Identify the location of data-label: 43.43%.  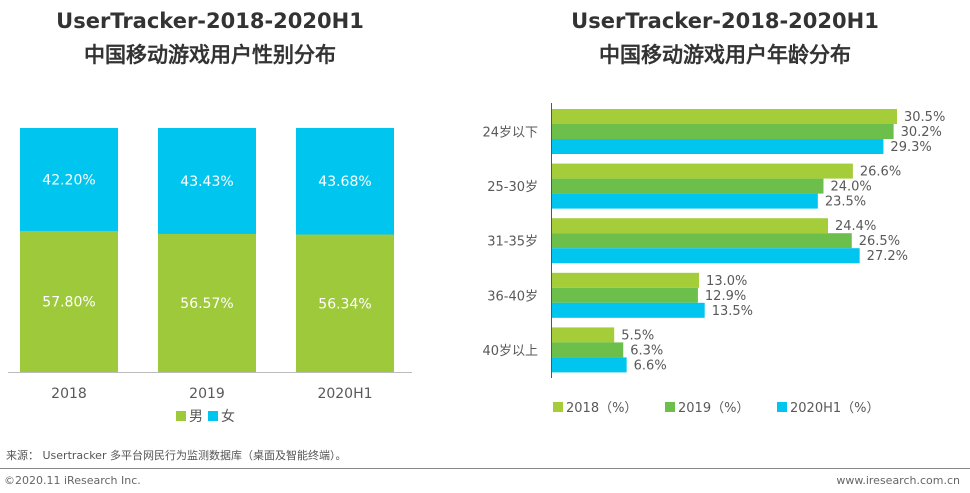
(206, 182).